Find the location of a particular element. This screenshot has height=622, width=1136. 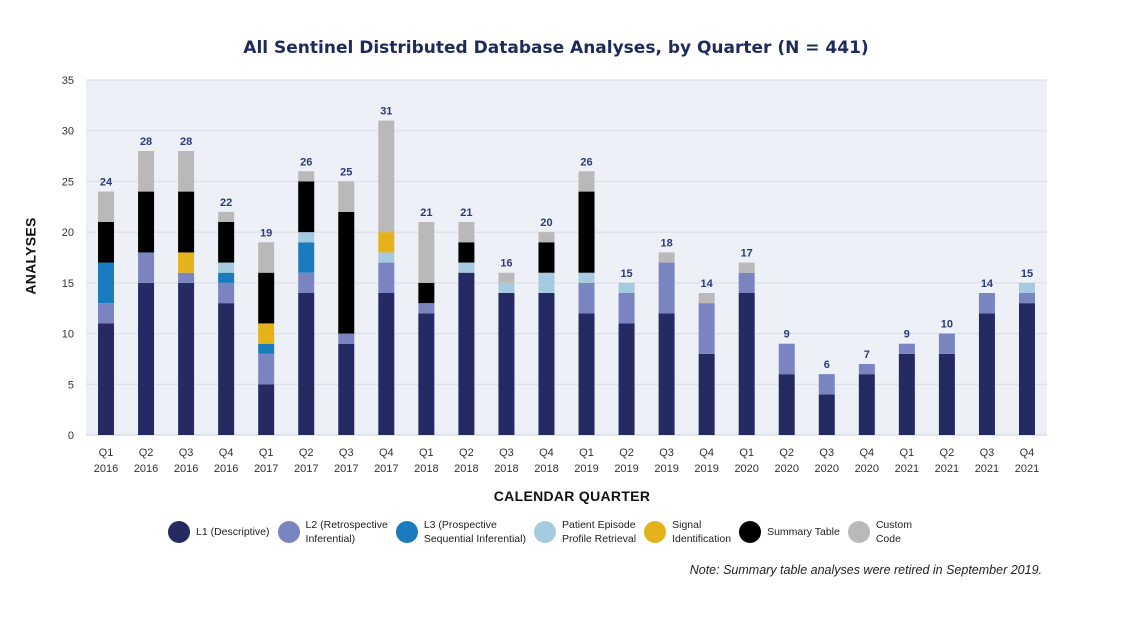

legend-label: Custom Code is located at coordinates (894, 532).